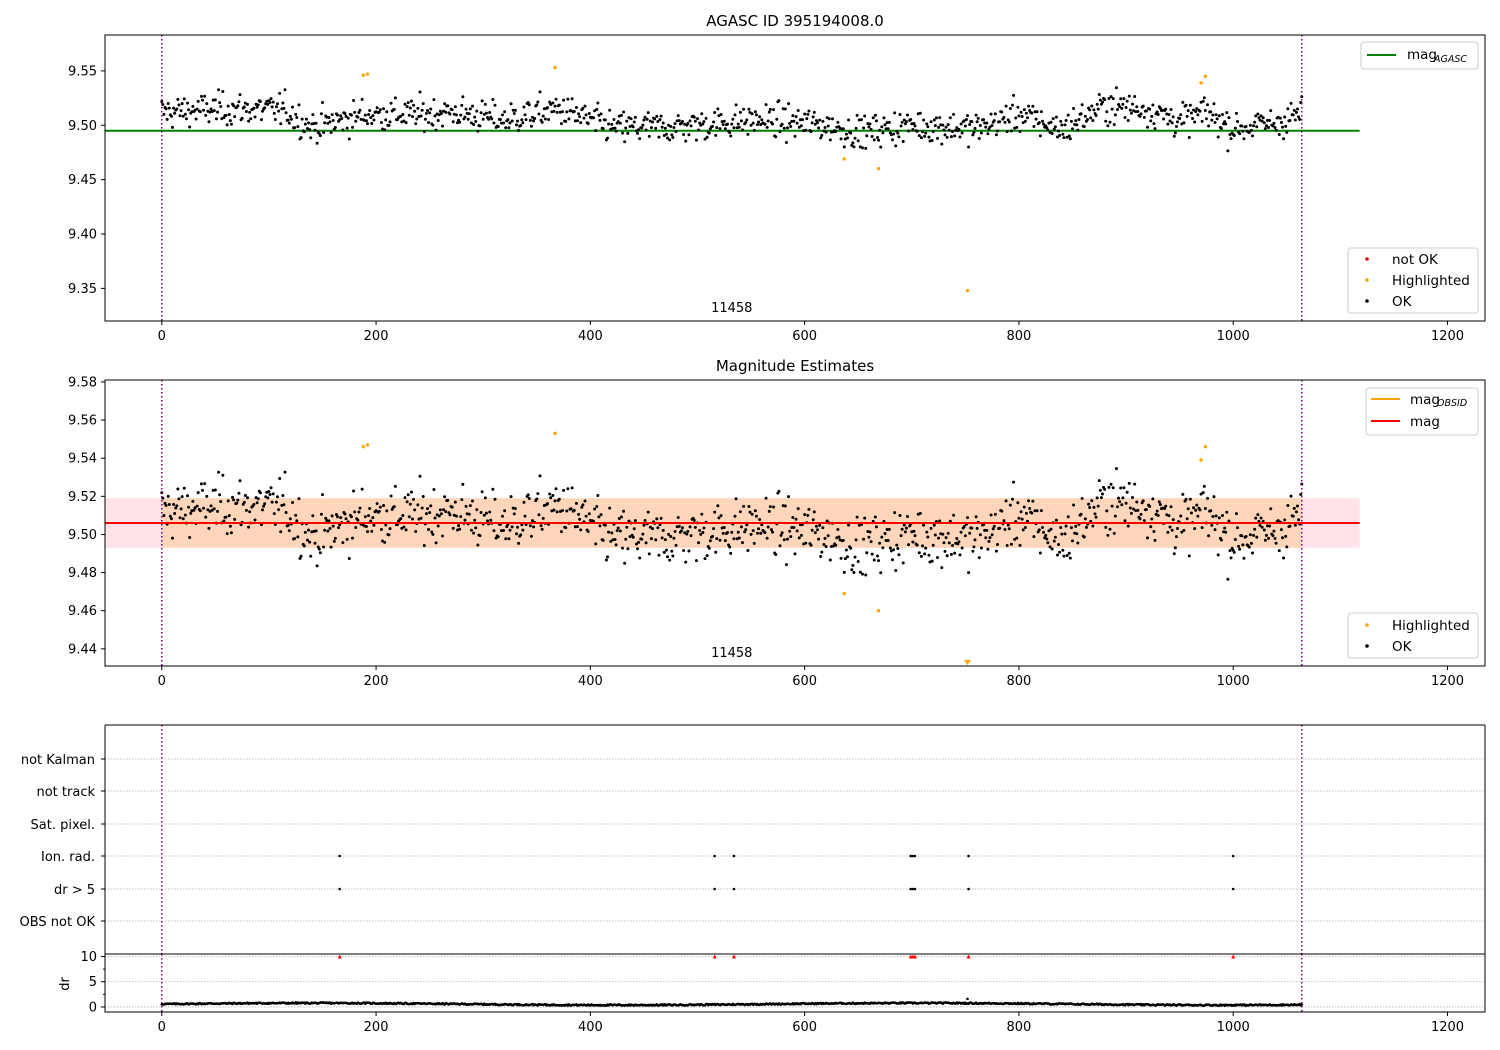 This screenshot has width=1500, height=1050. I want to click on legend-marker, so click(1367, 646).